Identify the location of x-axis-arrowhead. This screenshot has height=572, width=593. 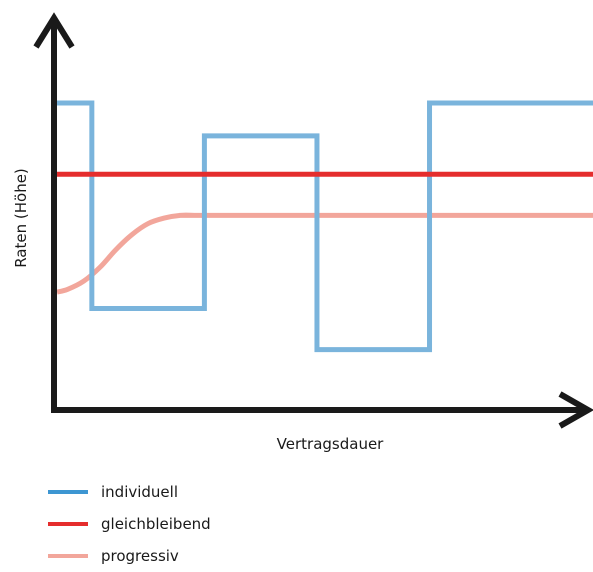
(575, 410).